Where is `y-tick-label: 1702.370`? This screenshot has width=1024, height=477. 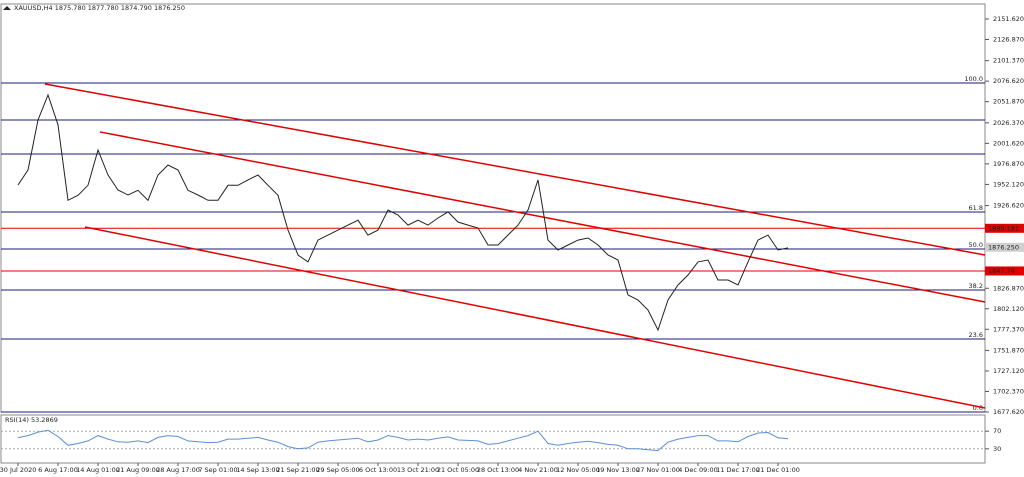 y-tick-label: 1702.370 is located at coordinates (1008, 391).